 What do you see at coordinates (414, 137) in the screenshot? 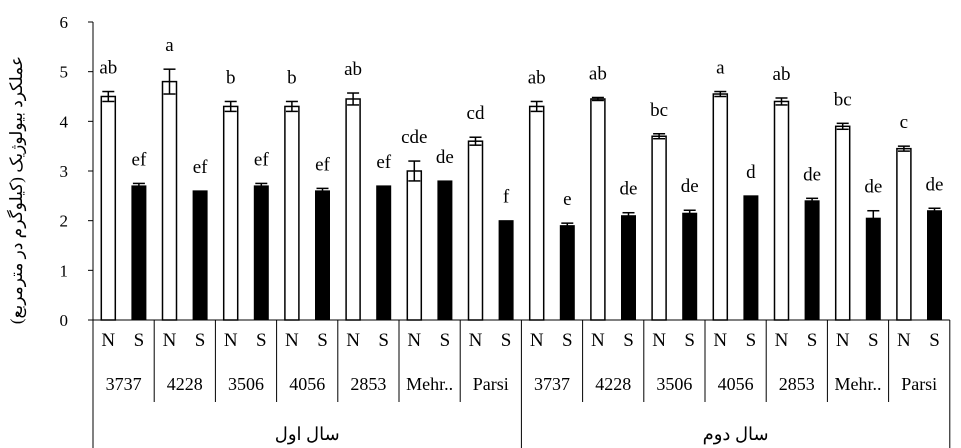
I see `significance-letter: cde` at bounding box center [414, 137].